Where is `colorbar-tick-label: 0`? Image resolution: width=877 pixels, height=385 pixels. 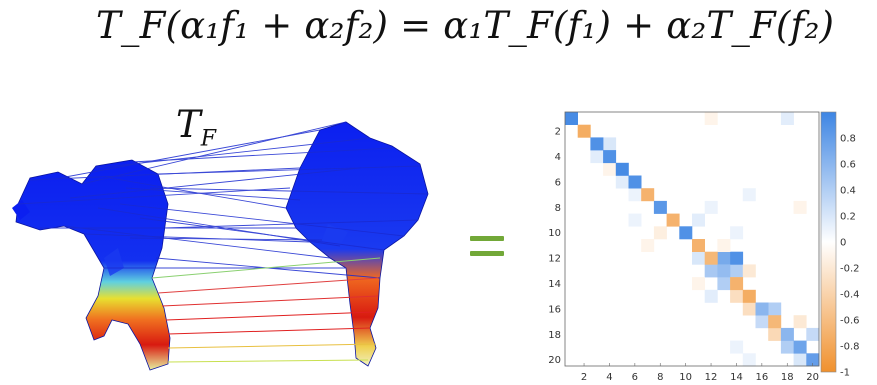
colorbar-tick-label: 0 is located at coordinates (843, 243).